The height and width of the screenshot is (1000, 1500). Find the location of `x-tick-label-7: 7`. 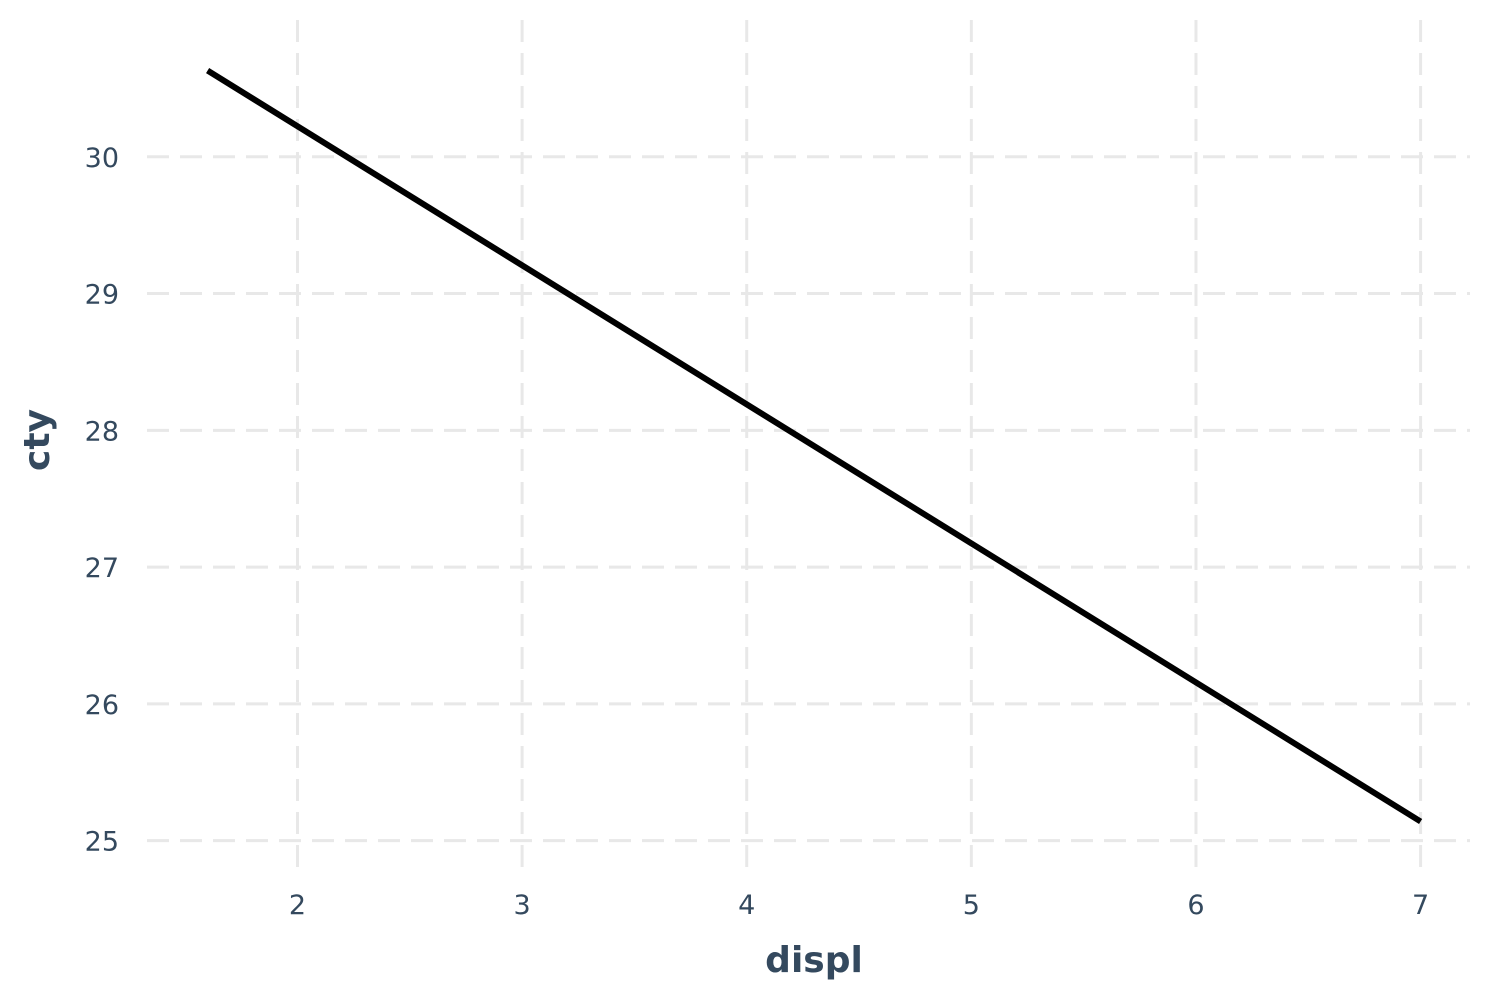

x-tick-label-7: 7 is located at coordinates (1420, 905).